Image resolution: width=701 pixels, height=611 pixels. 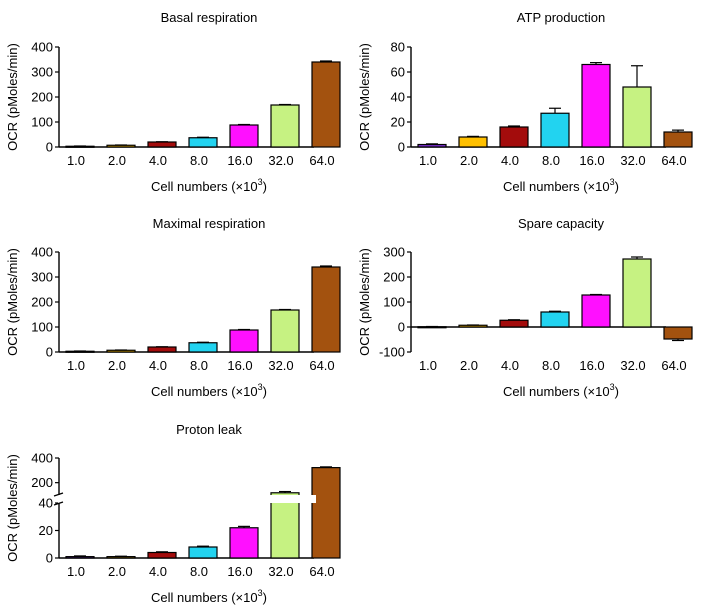 I want to click on panel-title: ATP production, so click(x=561, y=17).